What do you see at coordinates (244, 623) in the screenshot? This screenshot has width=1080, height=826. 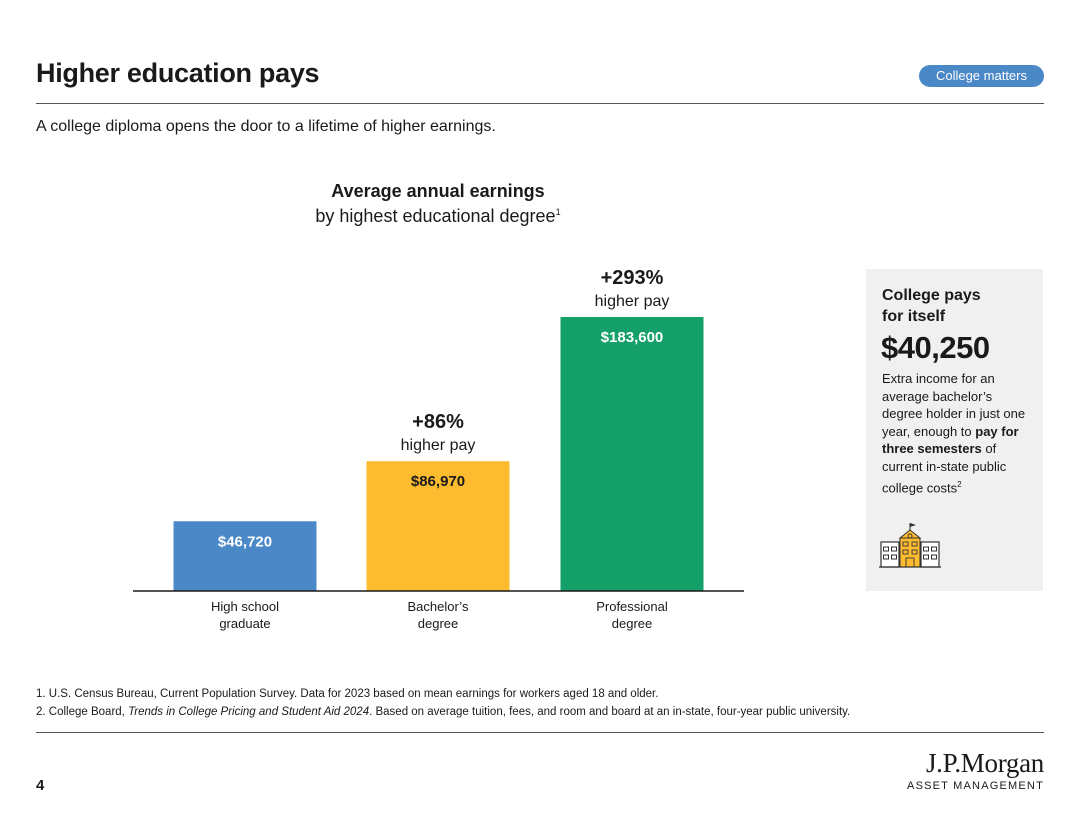 I see `x-tick-label-line2-0: graduate` at bounding box center [244, 623].